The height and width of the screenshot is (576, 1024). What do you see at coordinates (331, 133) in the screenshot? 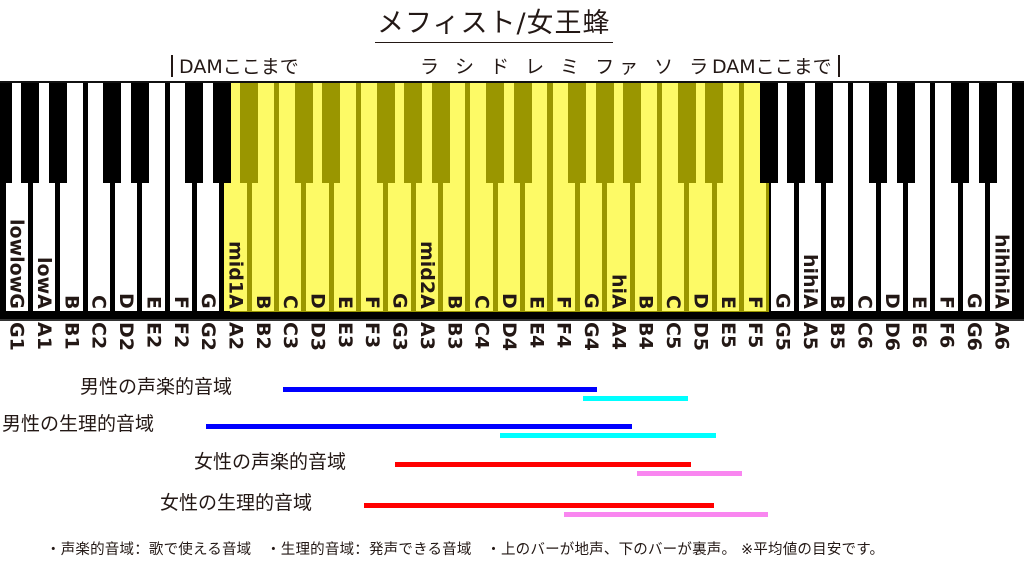
I see `black-key-D3sharp` at bounding box center [331, 133].